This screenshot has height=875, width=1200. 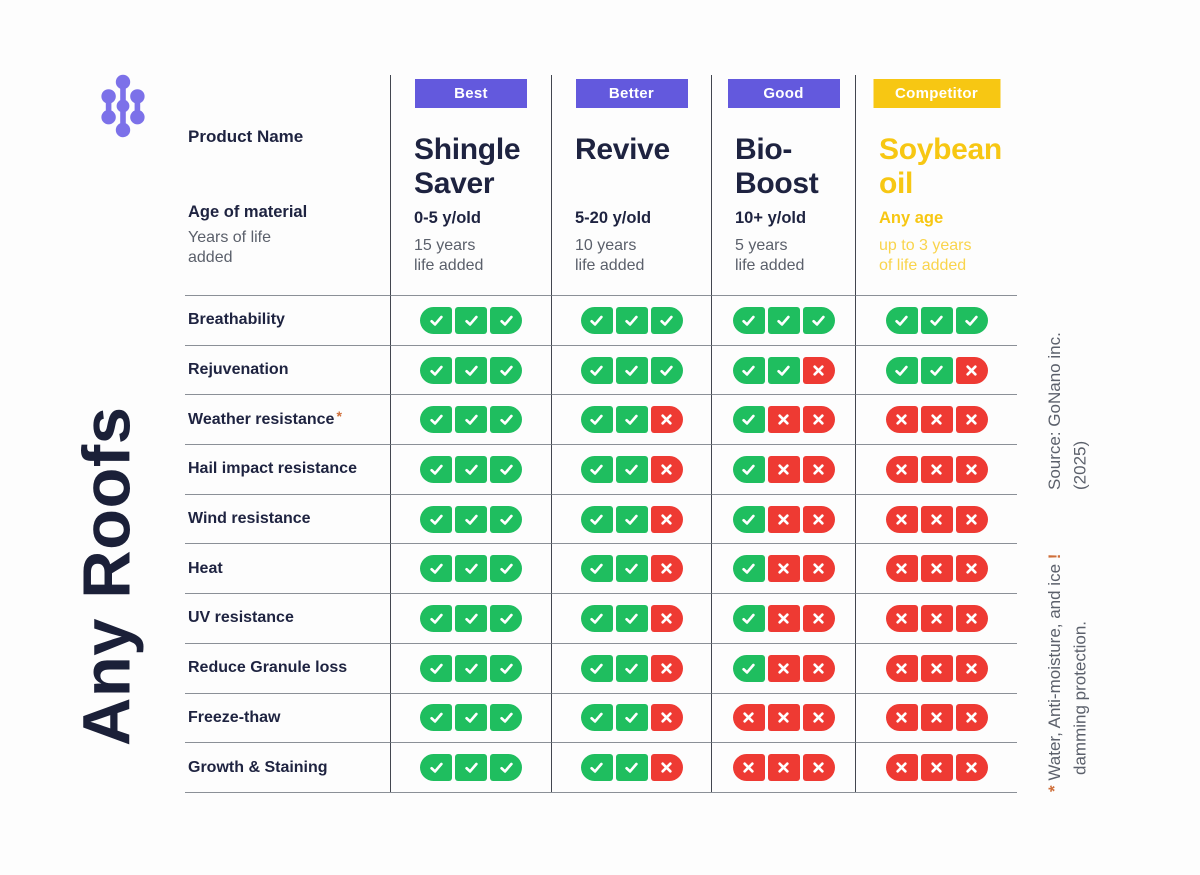 What do you see at coordinates (471, 93) in the screenshot?
I see `tier-badge: Best` at bounding box center [471, 93].